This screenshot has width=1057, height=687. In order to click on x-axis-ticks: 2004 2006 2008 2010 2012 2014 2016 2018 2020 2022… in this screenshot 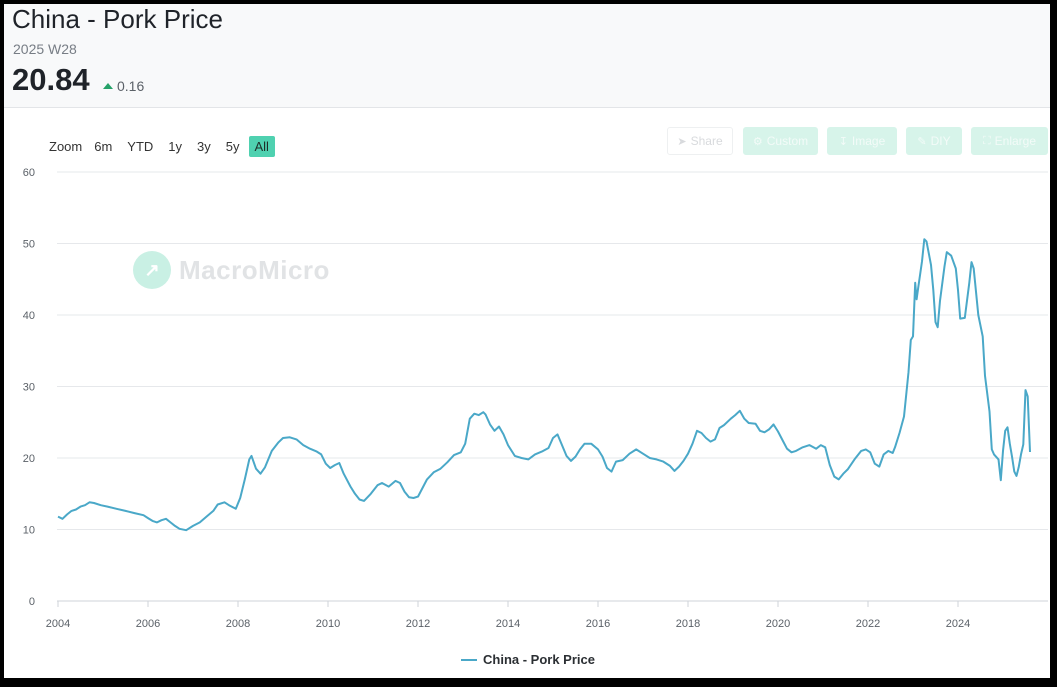, I will do `click(508, 615)`.